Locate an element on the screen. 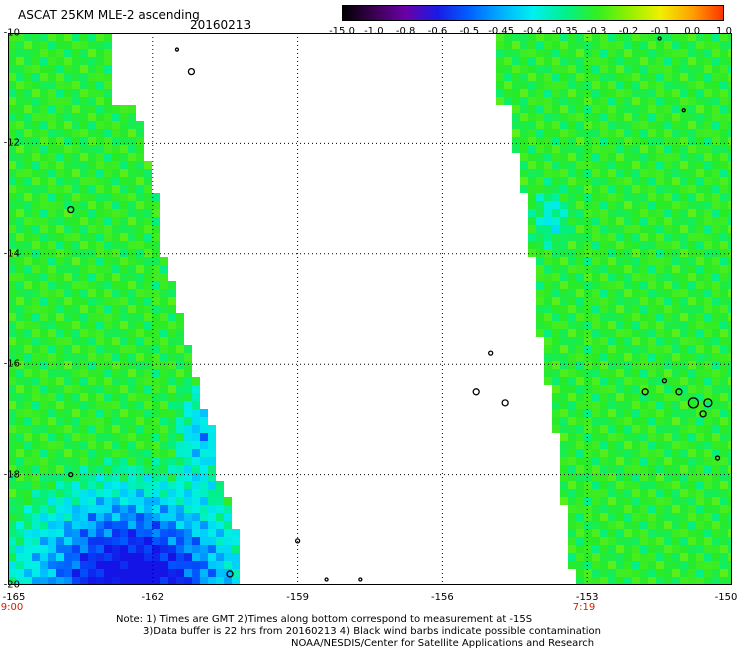  longitude-label: -153 is located at coordinates (587, 597).